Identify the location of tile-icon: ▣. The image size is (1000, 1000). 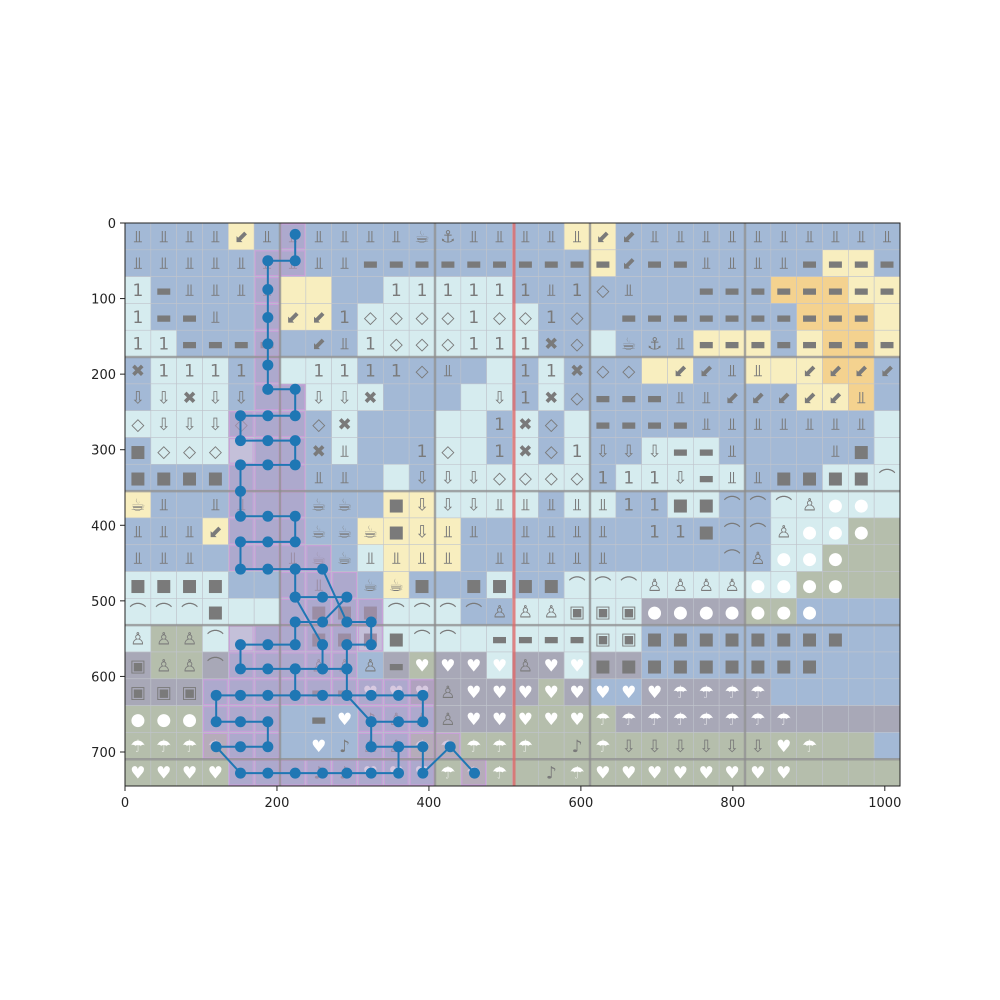
(603, 613).